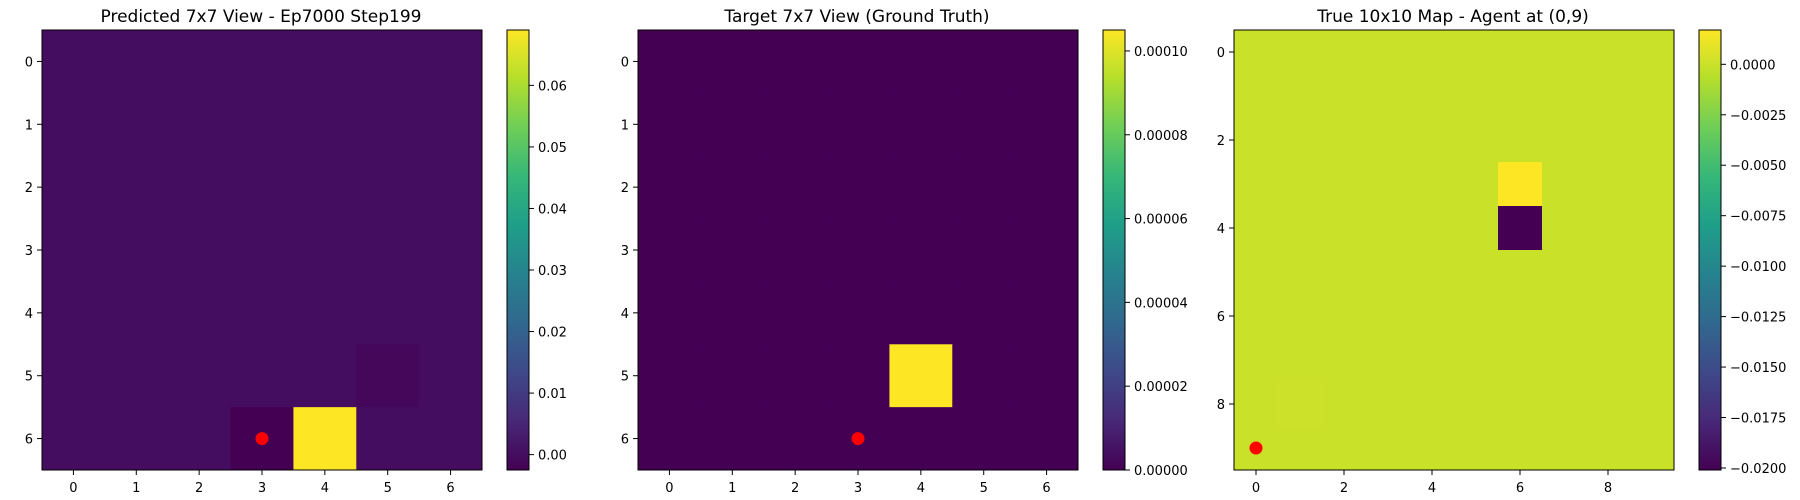  What do you see at coordinates (1114, 250) in the screenshot?
I see `colorbar` at bounding box center [1114, 250].